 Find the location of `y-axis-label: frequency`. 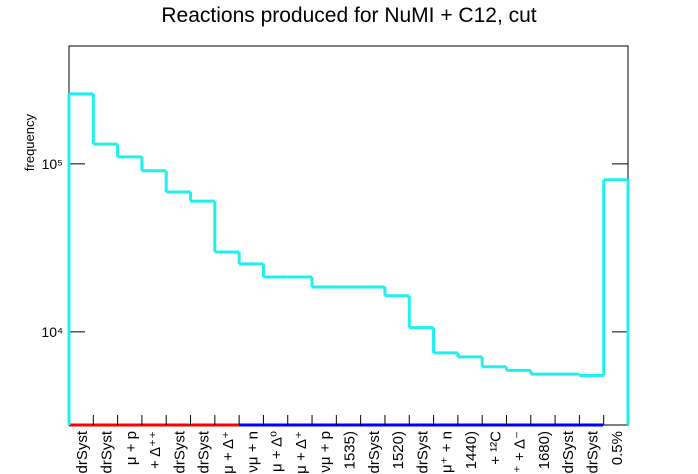

y-axis-label: frequency is located at coordinates (29, 143).